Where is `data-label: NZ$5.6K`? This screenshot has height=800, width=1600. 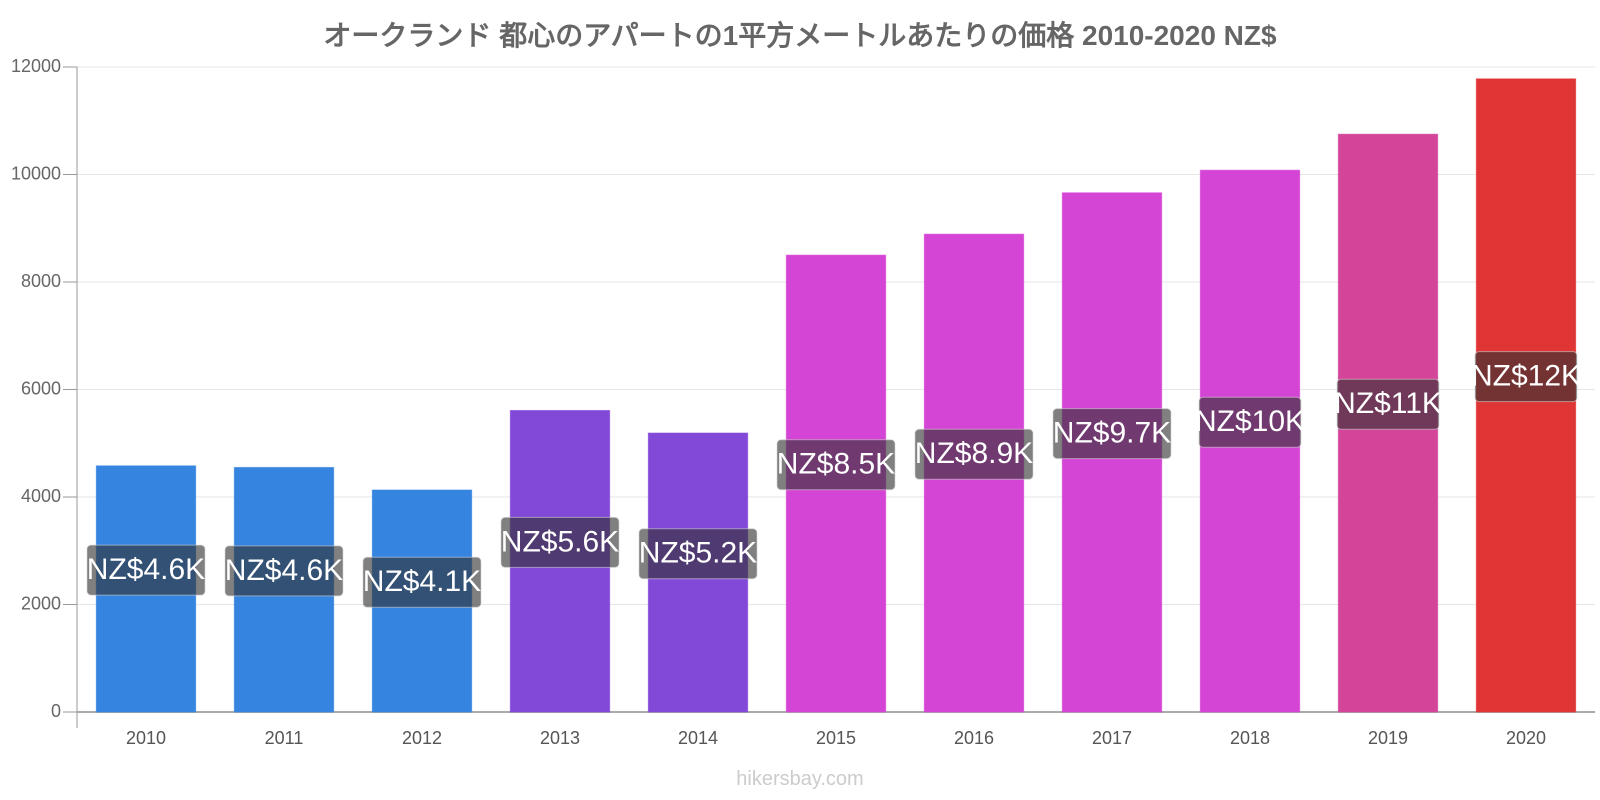
data-label: NZ$5.6K is located at coordinates (560, 541).